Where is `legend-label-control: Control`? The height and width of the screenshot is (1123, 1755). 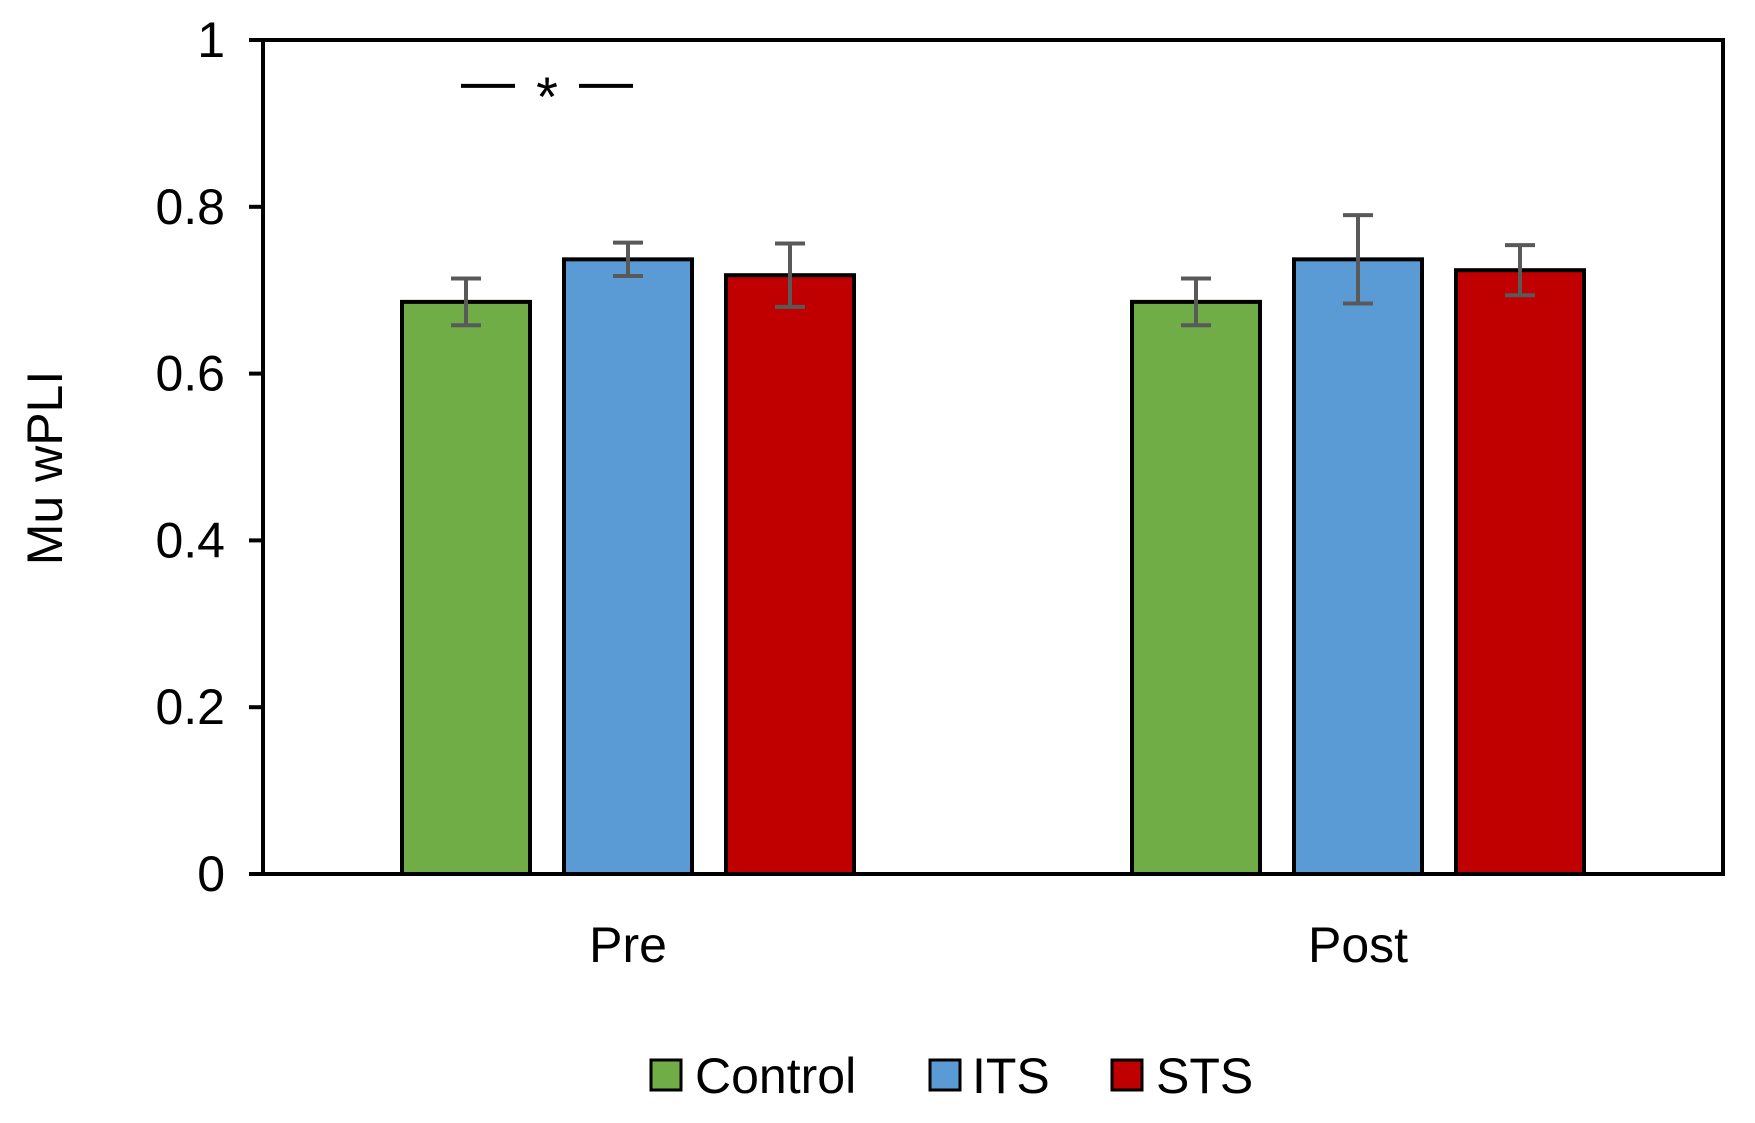
legend-label-control: Control is located at coordinates (775, 1076).